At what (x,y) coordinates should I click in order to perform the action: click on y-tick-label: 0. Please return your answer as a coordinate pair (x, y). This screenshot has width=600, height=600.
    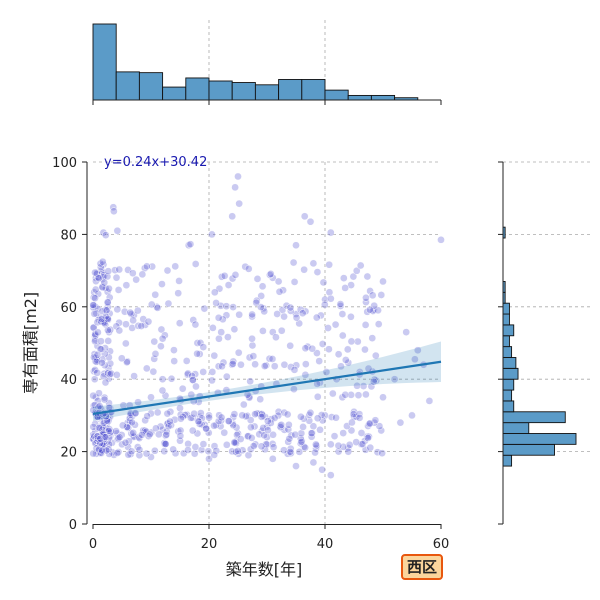
    Looking at the image, I should click on (73, 525).